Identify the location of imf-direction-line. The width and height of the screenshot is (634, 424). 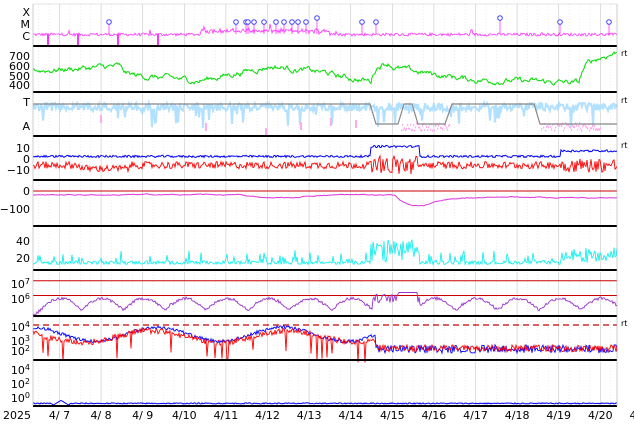
(325, 113).